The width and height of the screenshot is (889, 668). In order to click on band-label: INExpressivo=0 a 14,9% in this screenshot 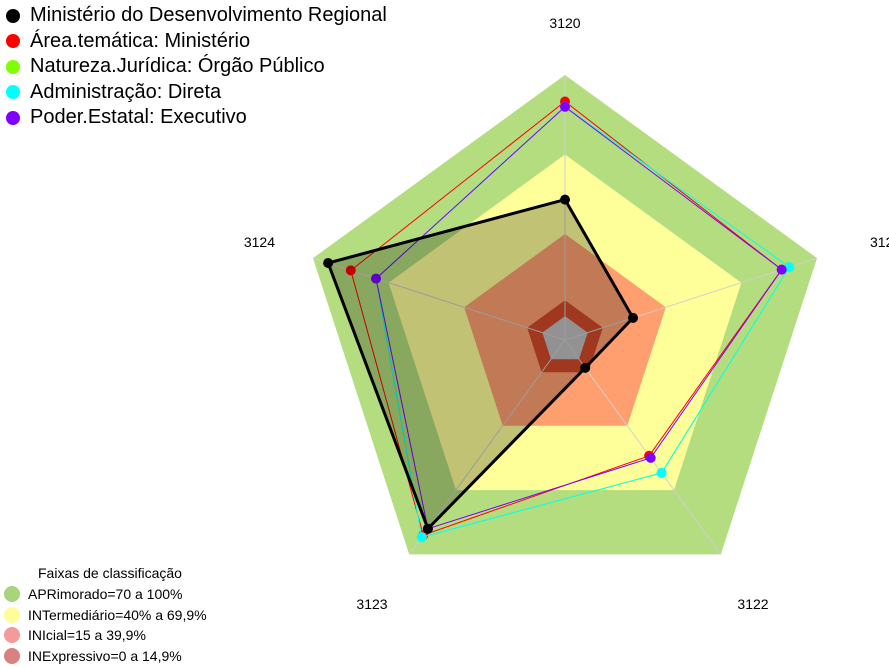, I will do `click(105, 655)`.